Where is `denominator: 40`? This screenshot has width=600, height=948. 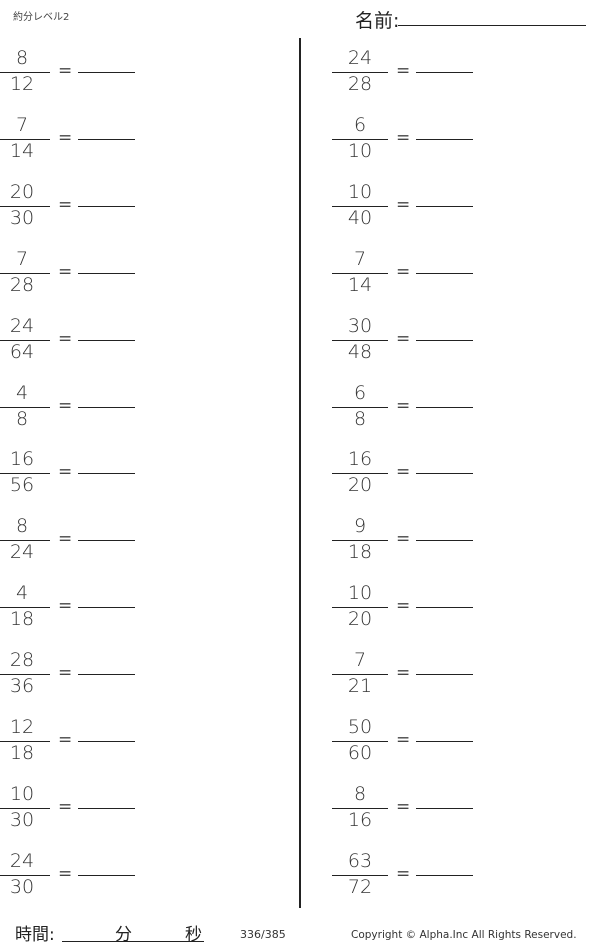 denominator: 40 is located at coordinates (360, 217).